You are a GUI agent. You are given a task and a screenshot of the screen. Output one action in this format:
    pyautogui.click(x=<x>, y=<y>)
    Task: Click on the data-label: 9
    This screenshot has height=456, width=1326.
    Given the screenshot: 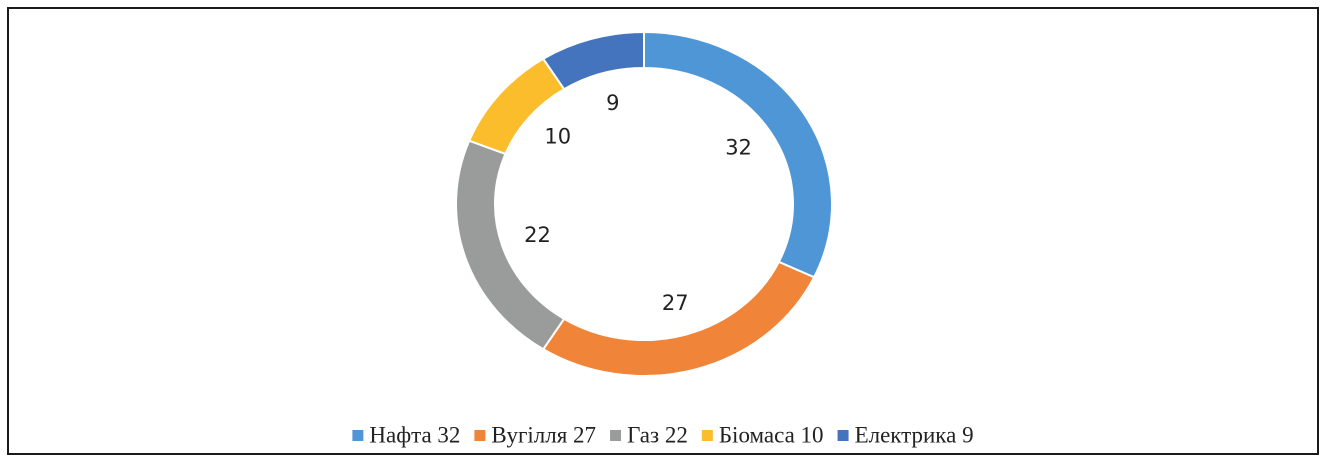 What is the action you would take?
    pyautogui.click(x=612, y=103)
    